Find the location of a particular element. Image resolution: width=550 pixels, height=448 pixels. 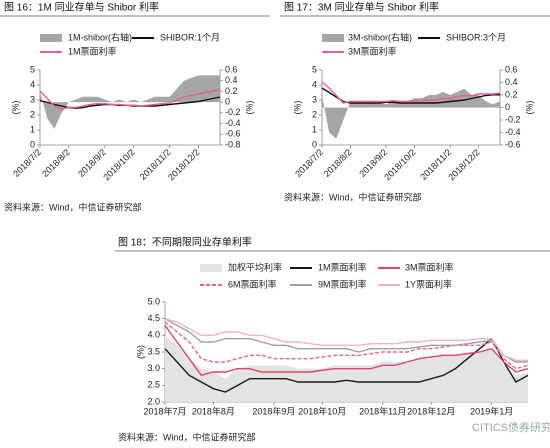

legend-label: 1M-shibor(右轴) is located at coordinates (100, 36).